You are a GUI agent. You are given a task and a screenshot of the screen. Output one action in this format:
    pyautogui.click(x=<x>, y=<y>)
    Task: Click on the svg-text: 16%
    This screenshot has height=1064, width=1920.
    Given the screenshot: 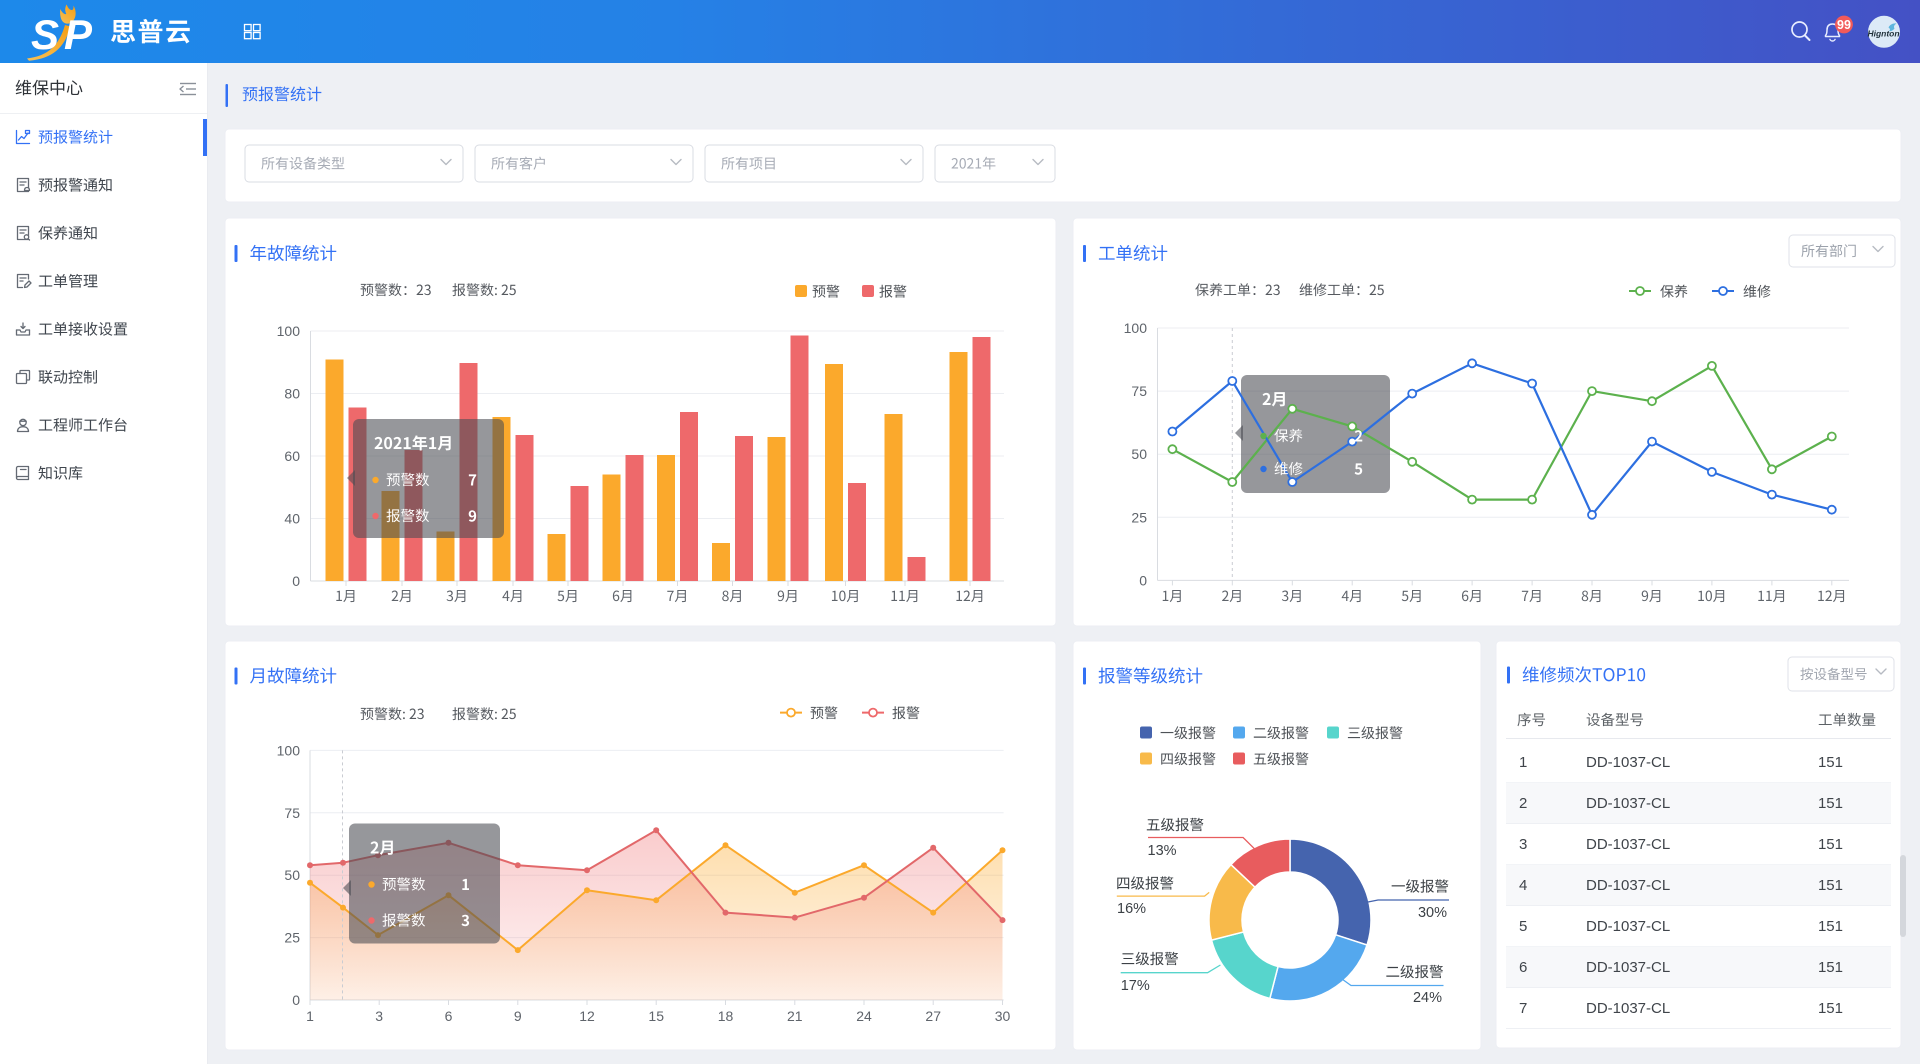 What is the action you would take?
    pyautogui.click(x=1131, y=909)
    